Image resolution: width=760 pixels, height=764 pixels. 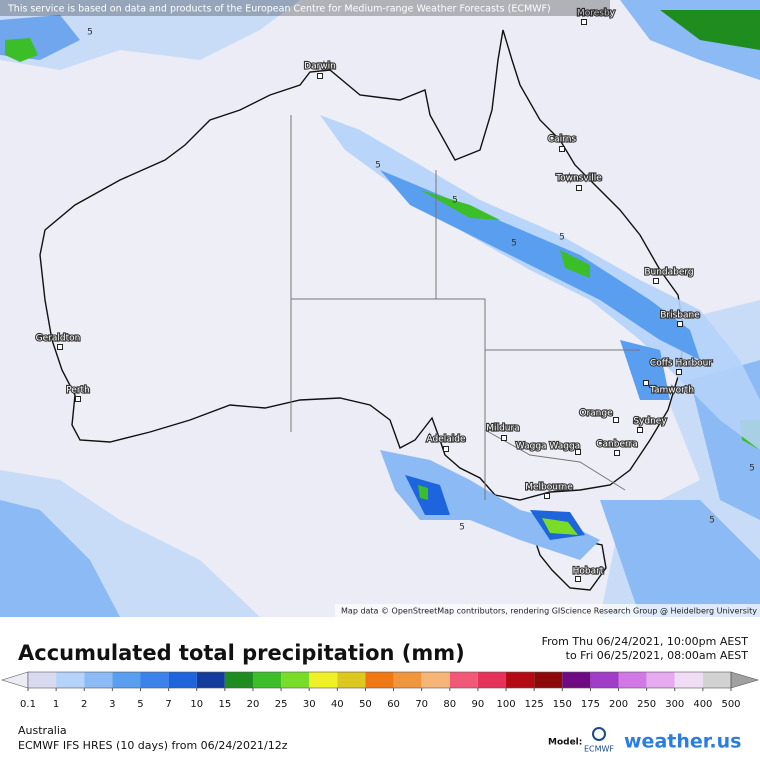 What do you see at coordinates (337, 704) in the screenshot?
I see `colorbar-tick-label: 40` at bounding box center [337, 704].